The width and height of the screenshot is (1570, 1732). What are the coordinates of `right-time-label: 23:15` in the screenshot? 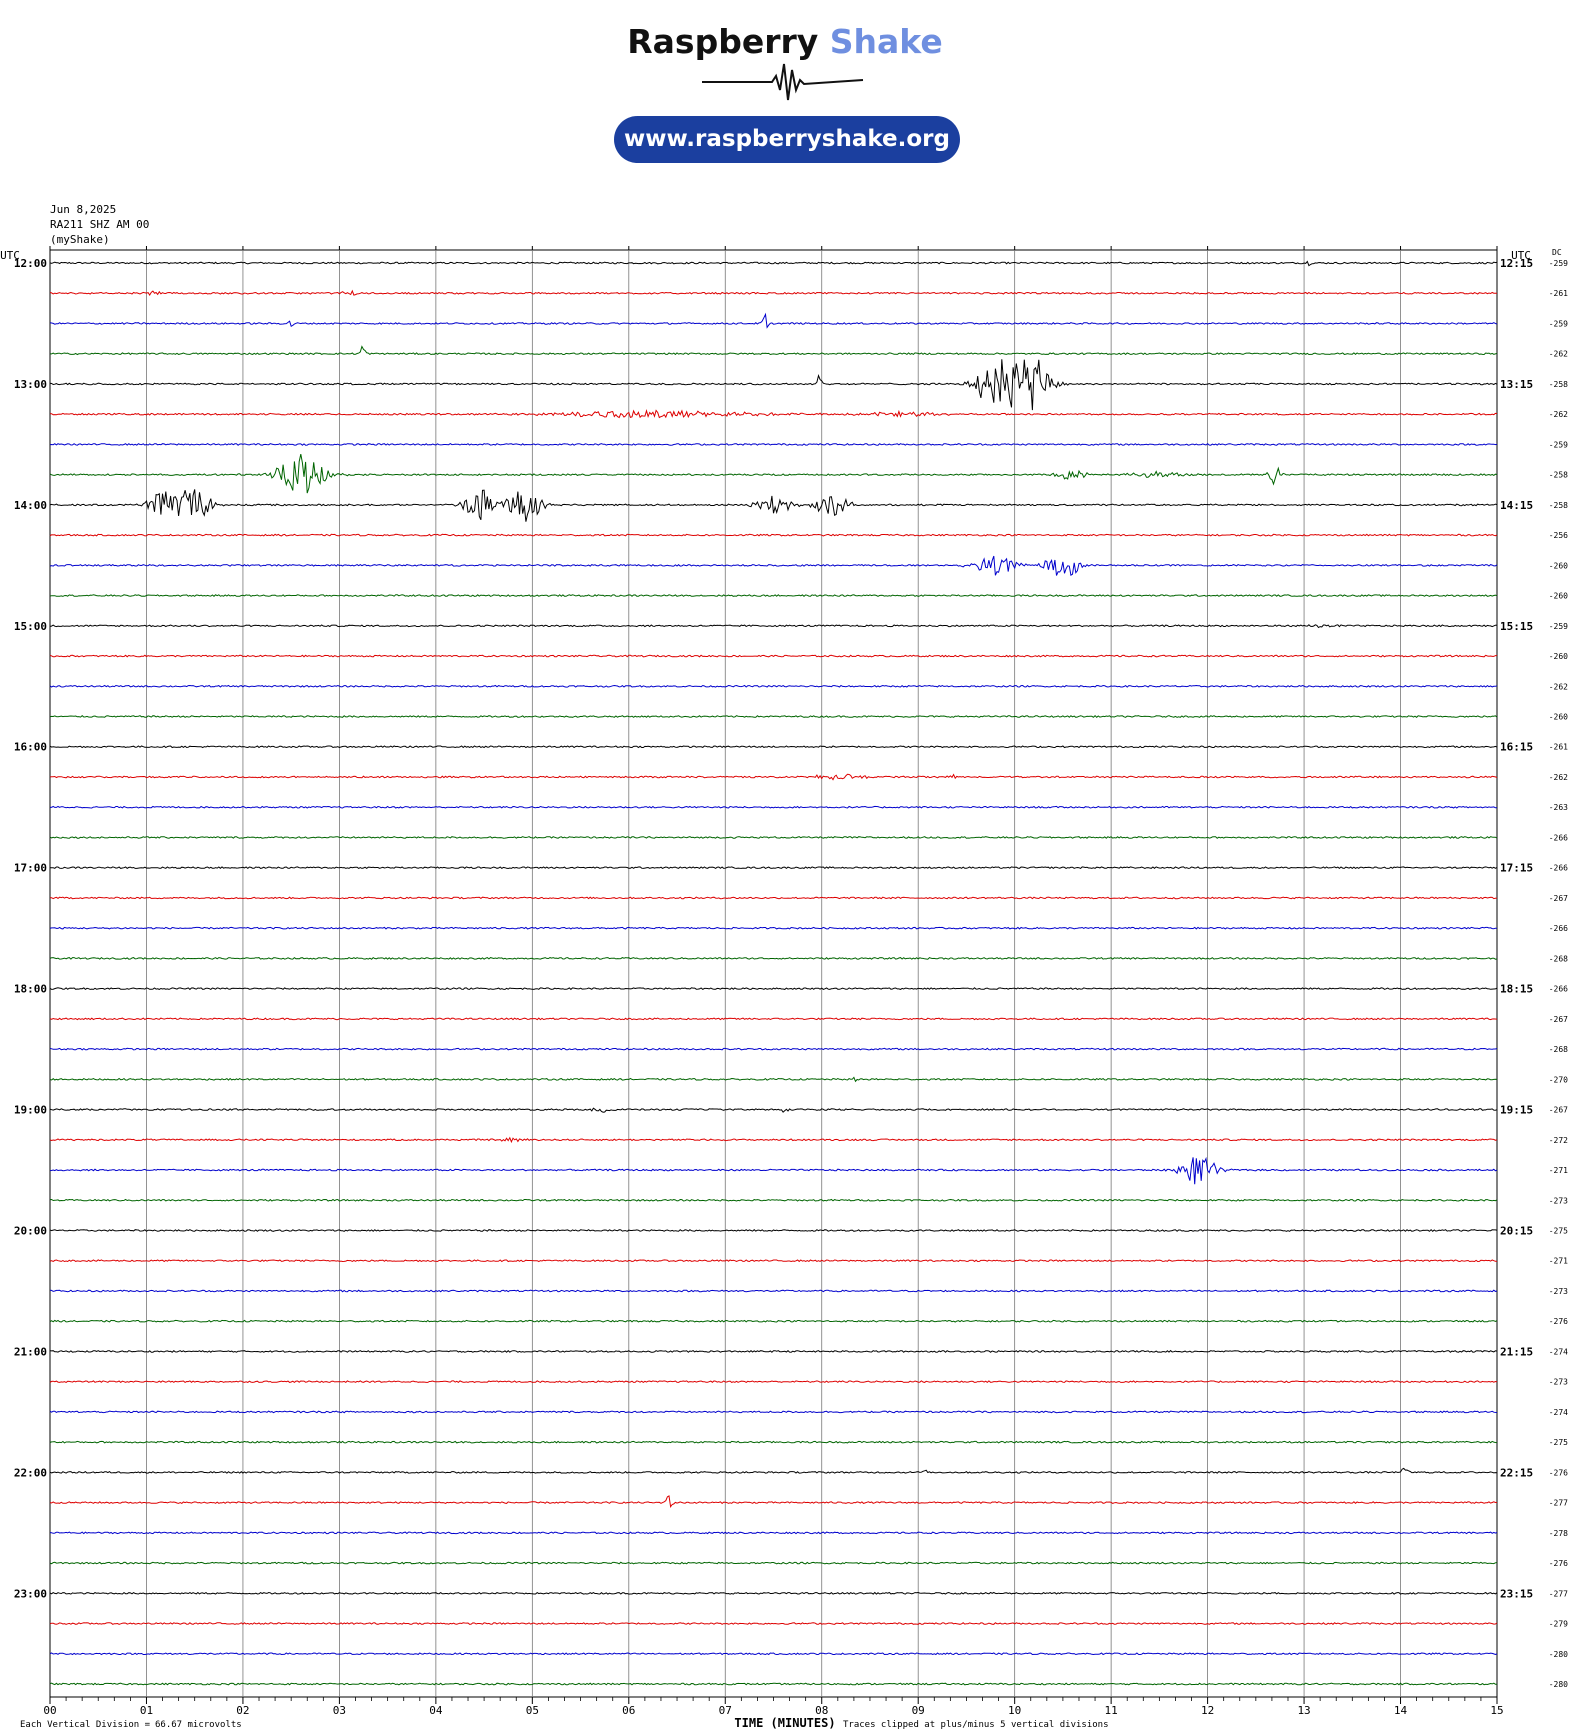 It's located at (1516, 1593).